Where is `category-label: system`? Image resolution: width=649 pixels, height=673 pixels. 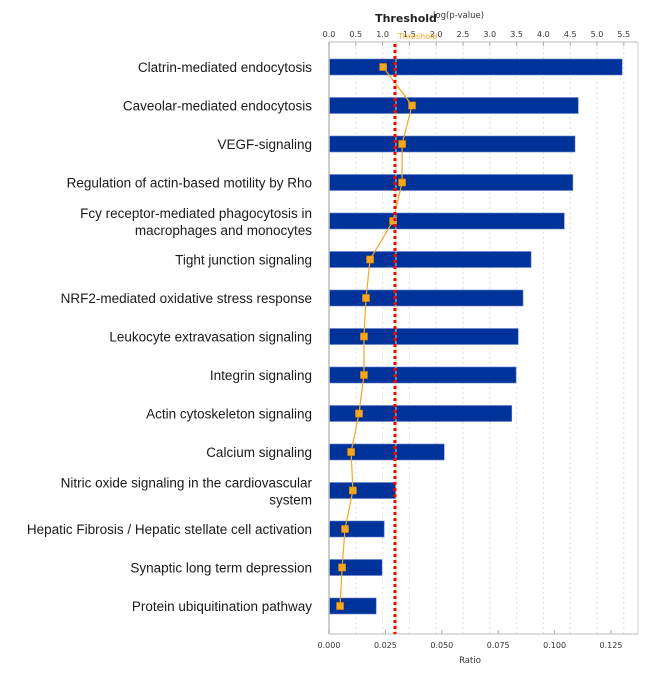 category-label: system is located at coordinates (290, 500).